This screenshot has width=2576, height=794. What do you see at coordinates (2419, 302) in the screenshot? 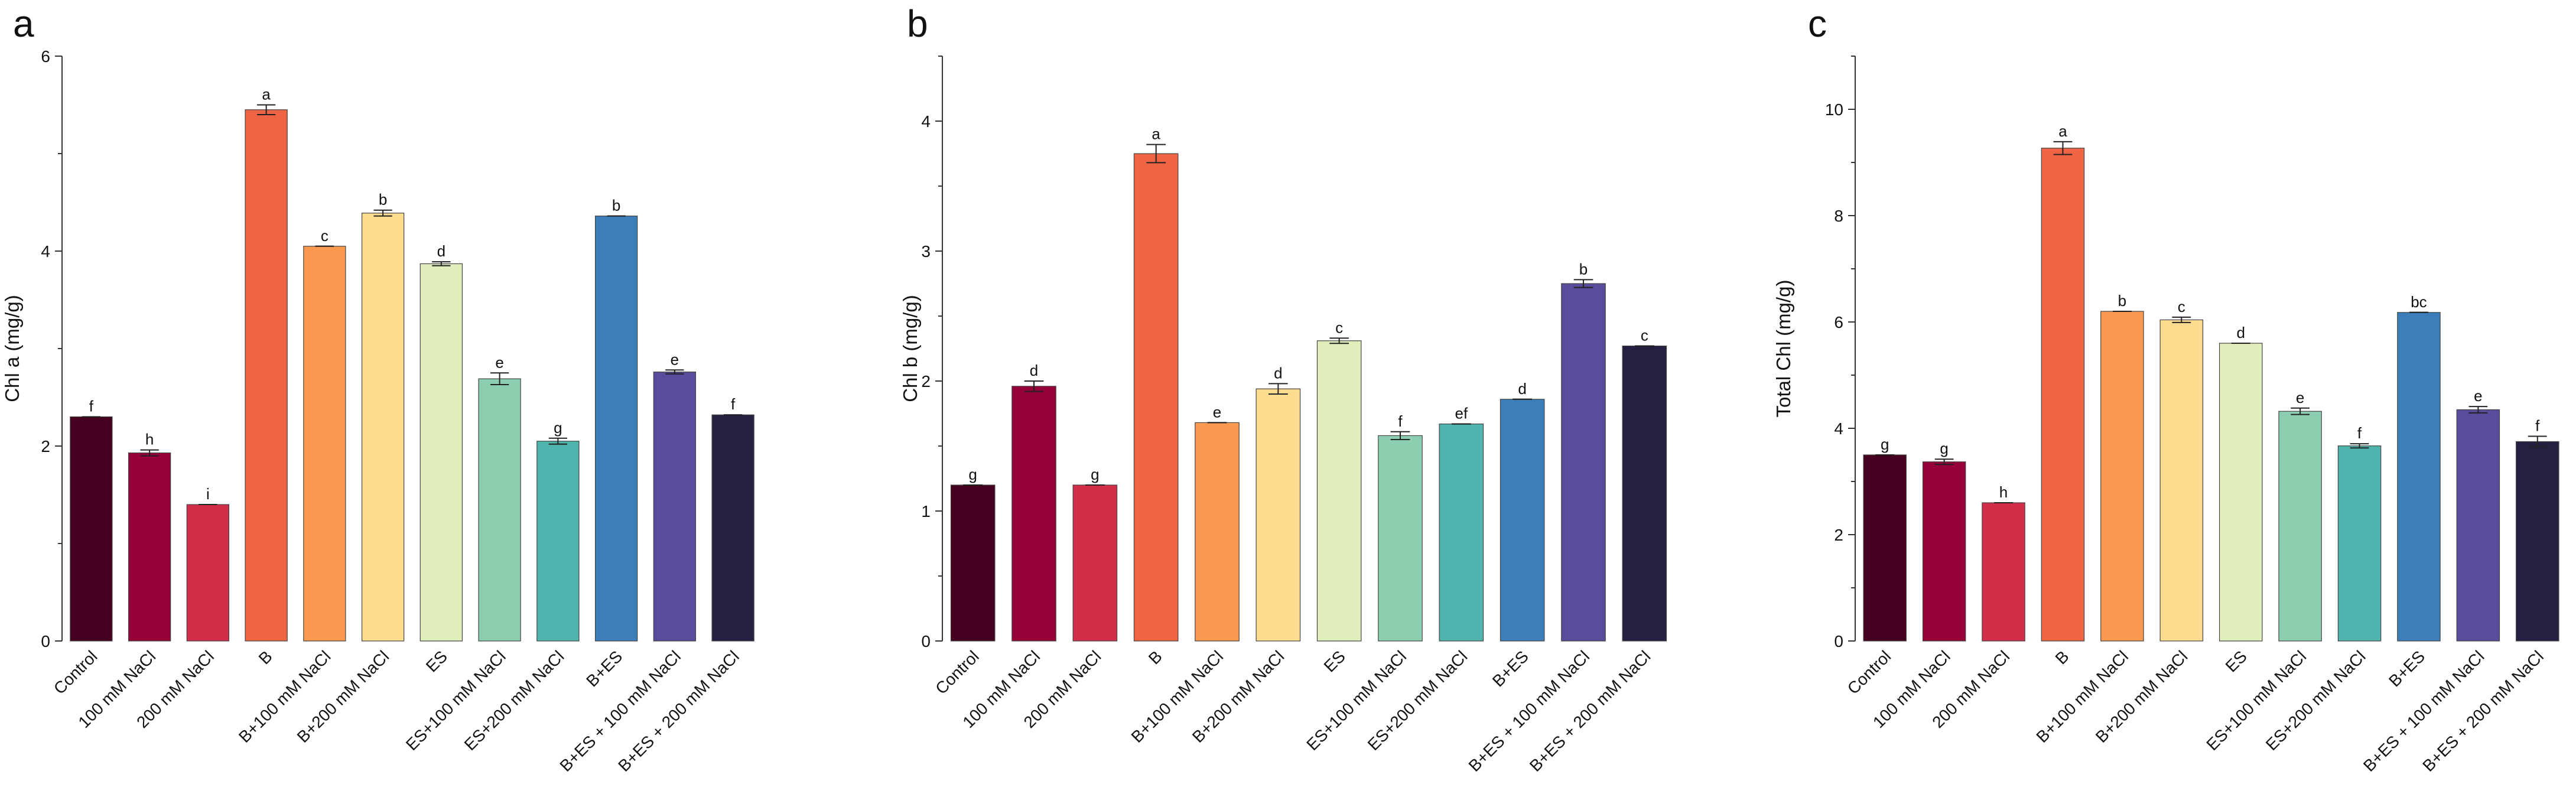
I see `significance-letter: bc` at bounding box center [2419, 302].